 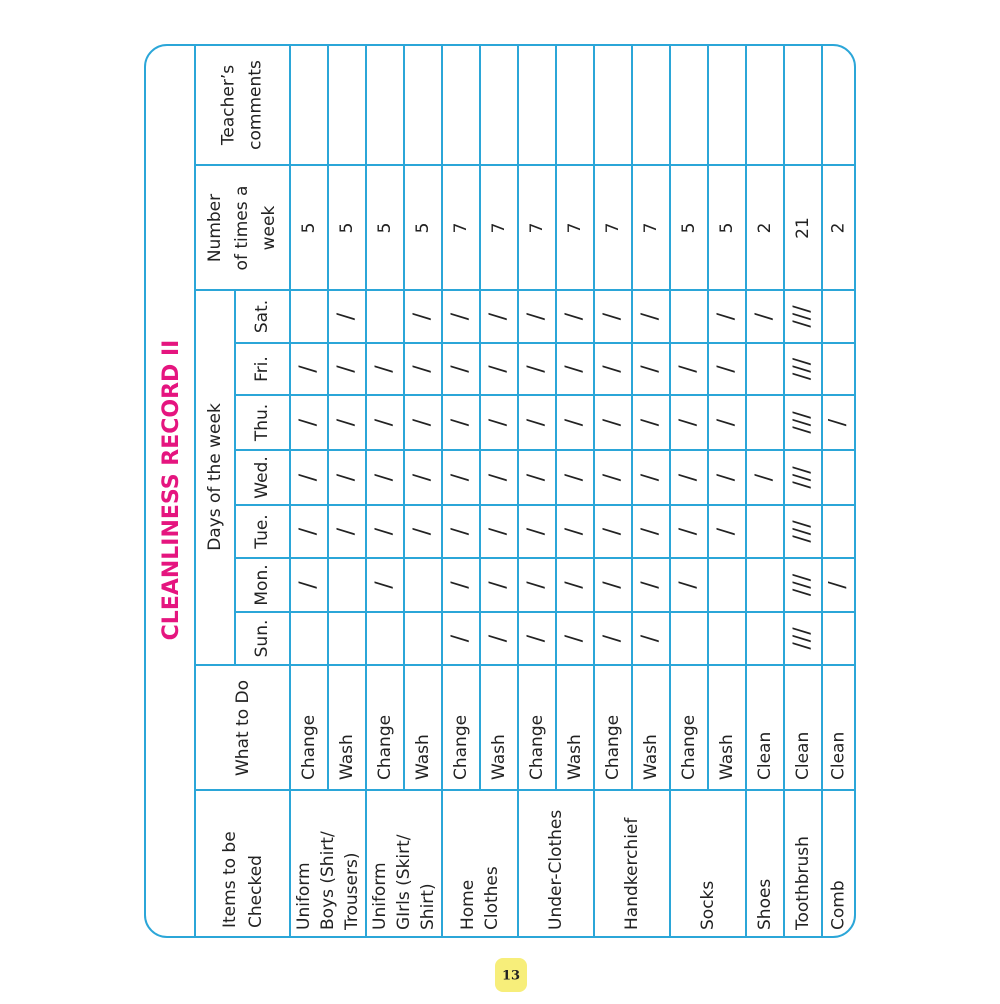 I want to click on item-label: Clothes, so click(x=492, y=898).